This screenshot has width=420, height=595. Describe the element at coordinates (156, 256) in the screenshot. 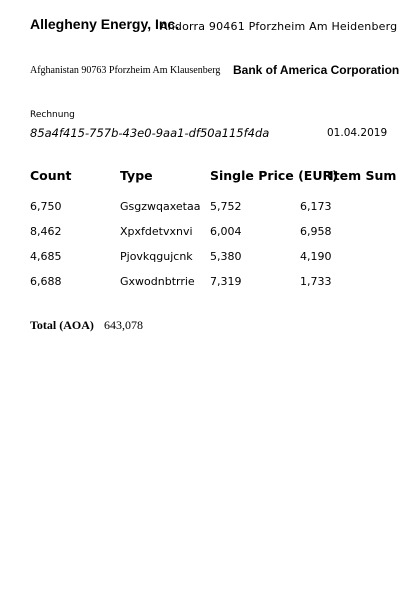

I see `cell-type: Pjovkqgujcnk` at that location.